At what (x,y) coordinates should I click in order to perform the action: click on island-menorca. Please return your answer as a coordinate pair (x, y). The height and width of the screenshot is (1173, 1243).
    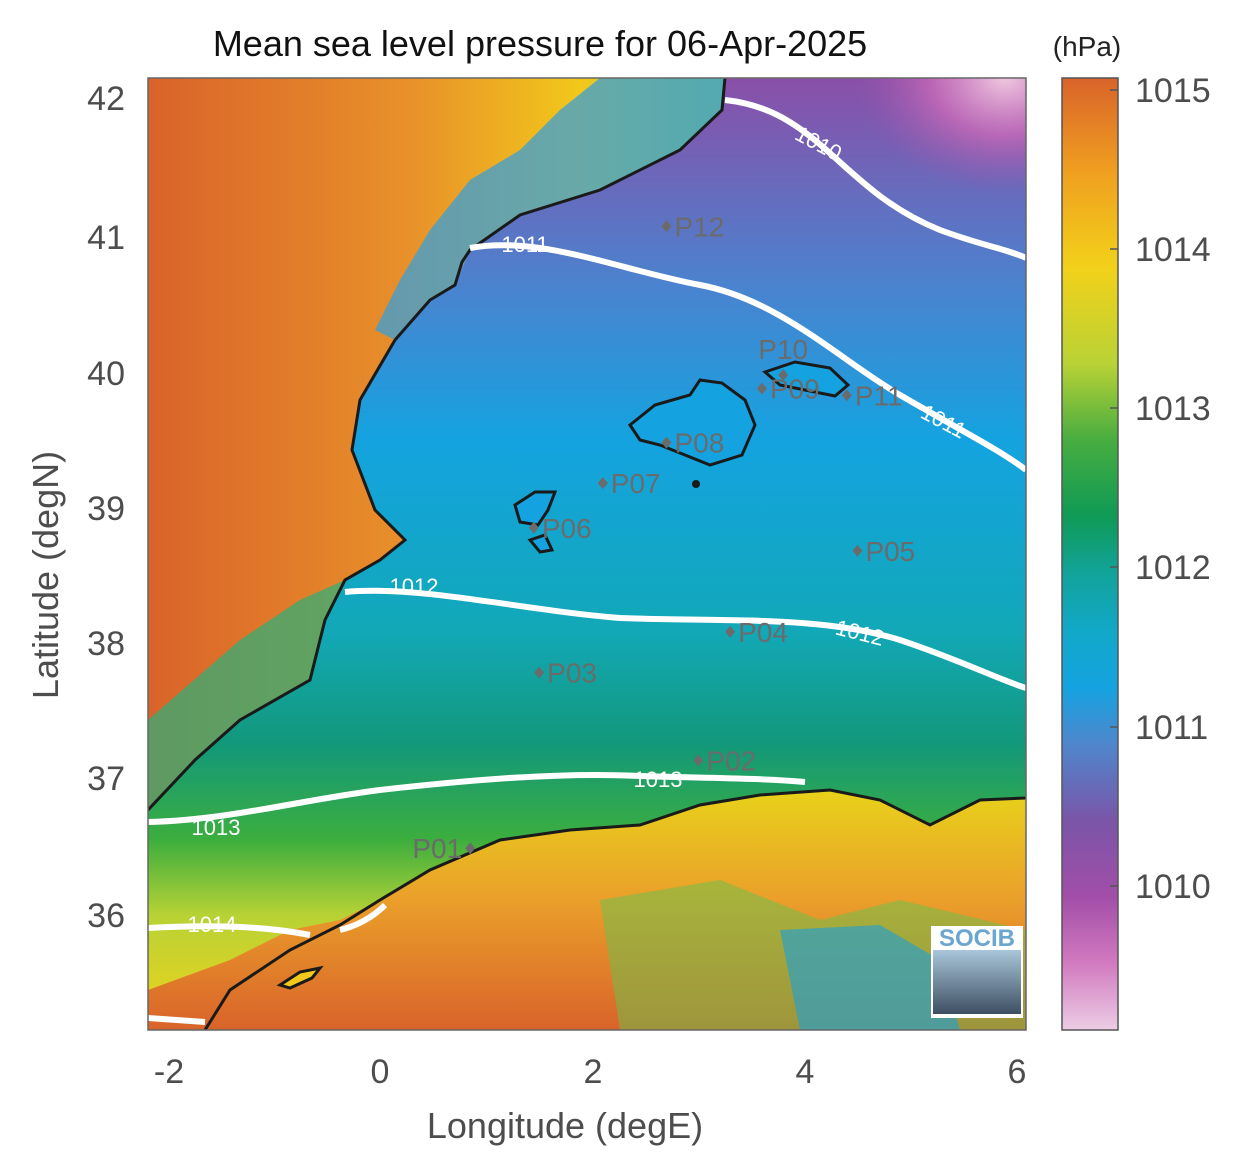
    Looking at the image, I should click on (806, 379).